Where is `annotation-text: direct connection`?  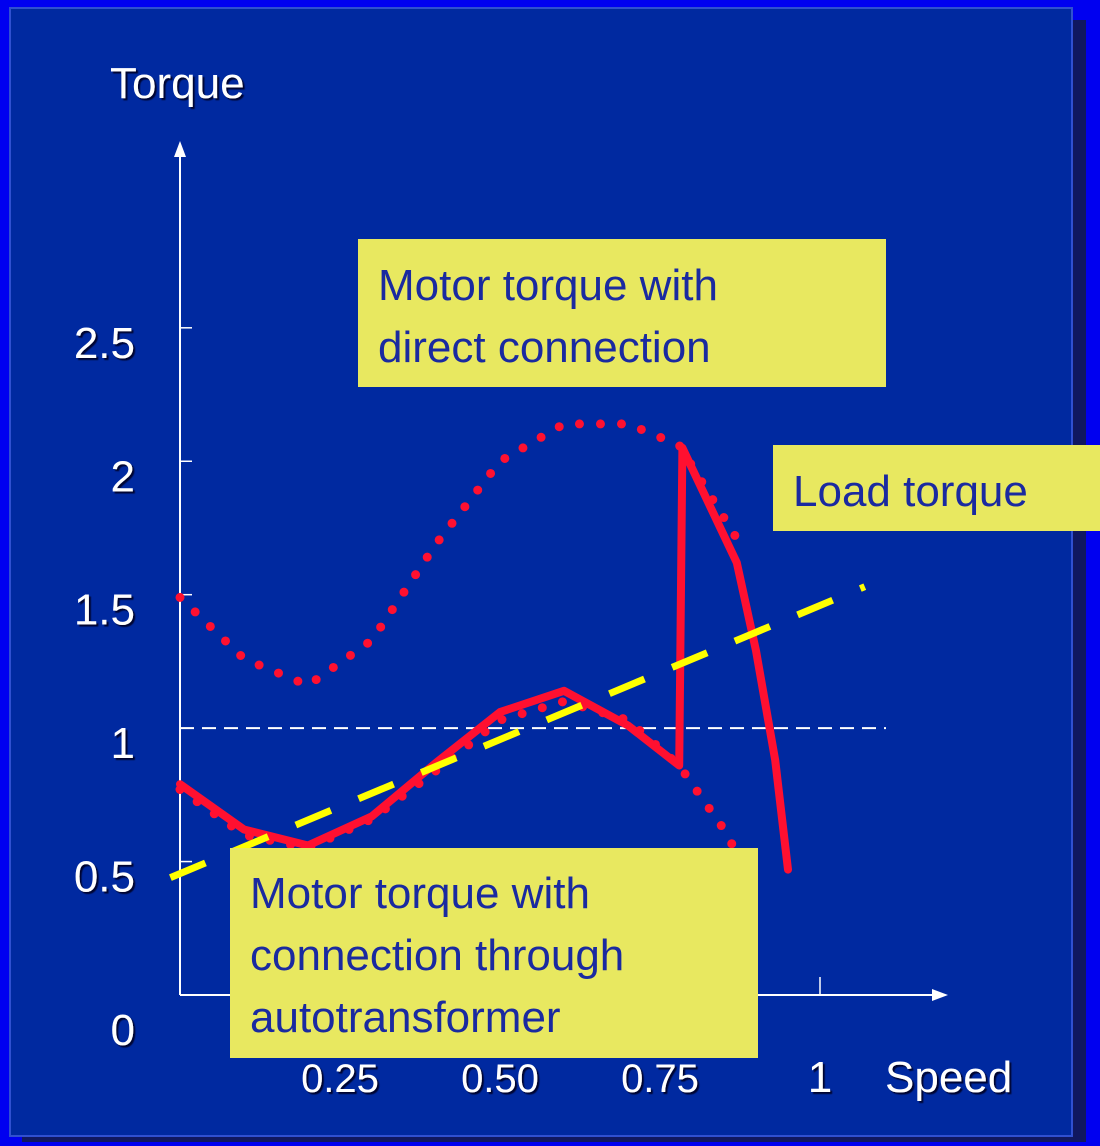 annotation-text: direct connection is located at coordinates (544, 347).